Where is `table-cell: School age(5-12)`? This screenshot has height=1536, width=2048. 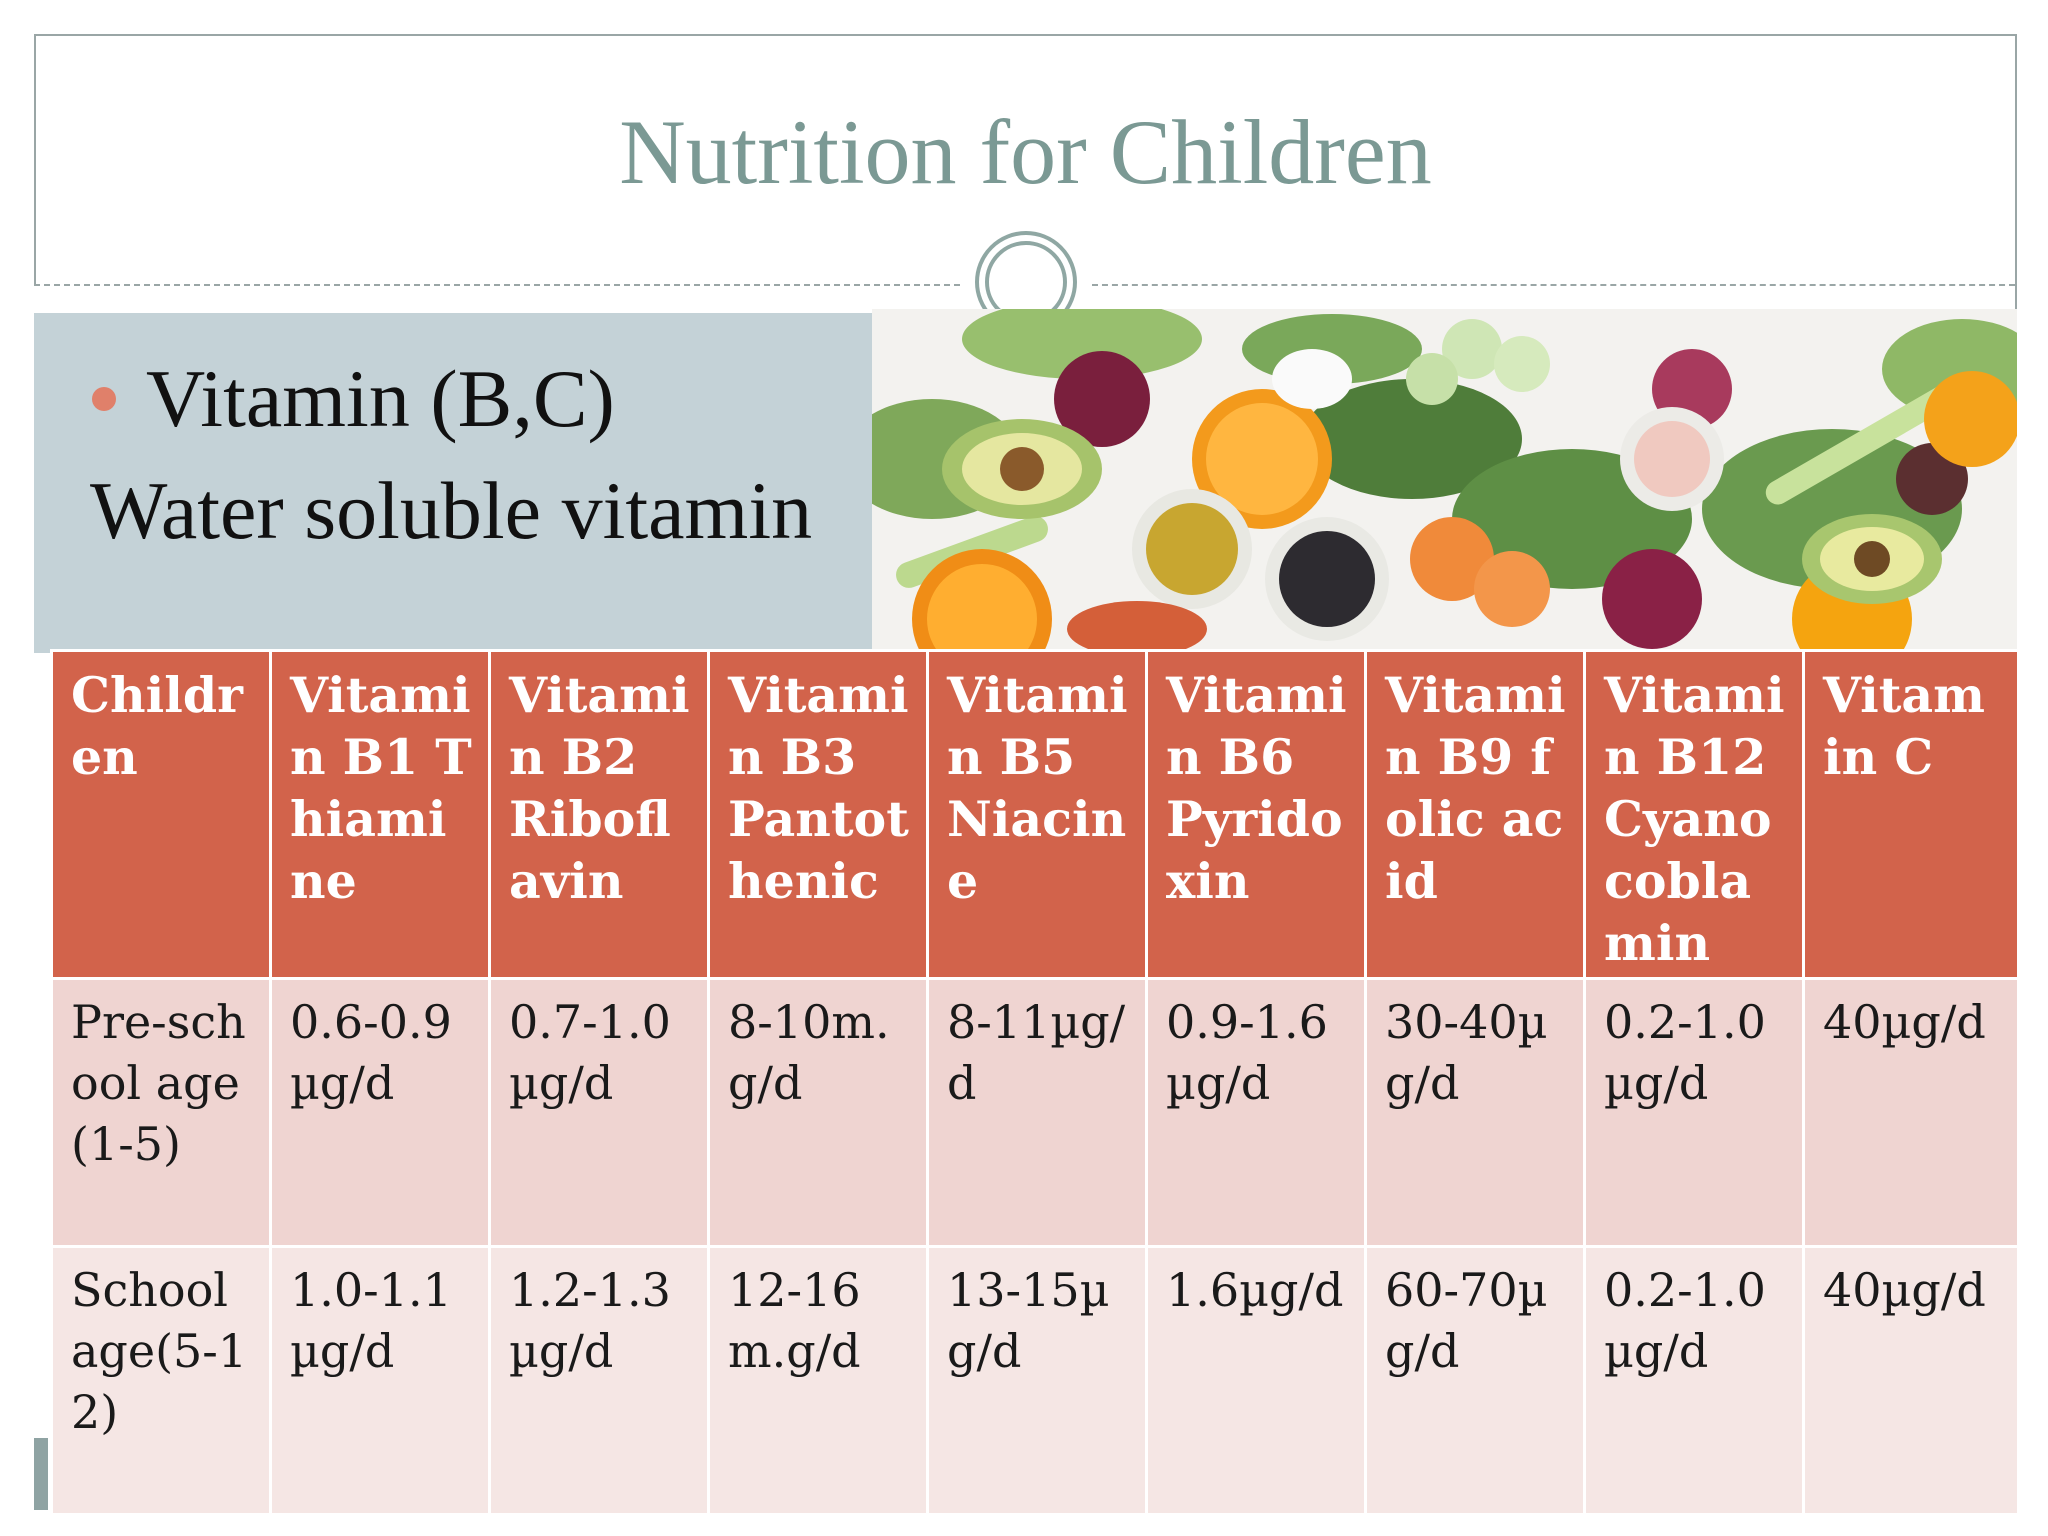 table-cell: School age(5-12) is located at coordinates (161, 1380).